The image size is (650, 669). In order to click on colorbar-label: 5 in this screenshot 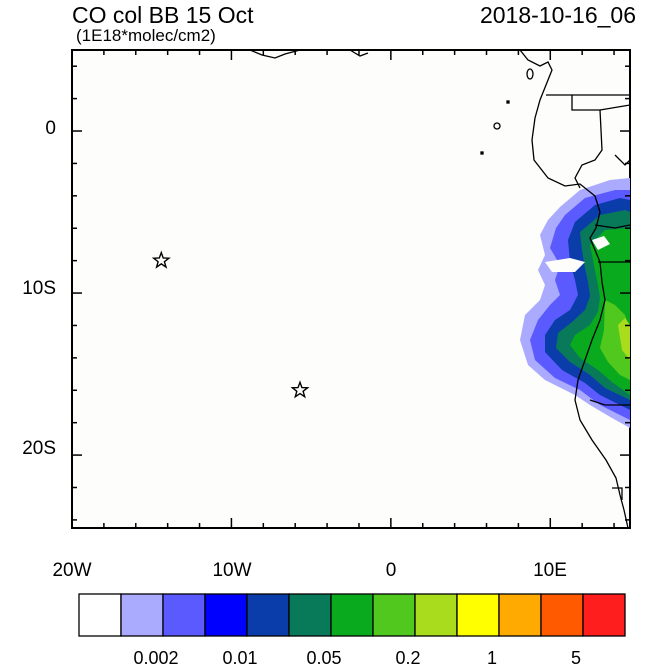, I will do `click(575, 658)`.